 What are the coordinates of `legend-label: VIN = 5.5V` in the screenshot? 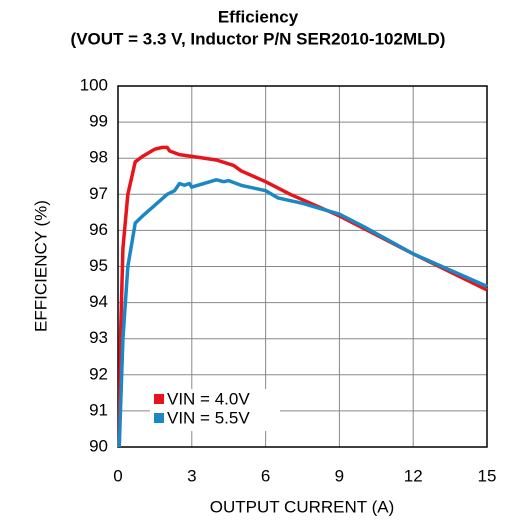 It's located at (208, 417).